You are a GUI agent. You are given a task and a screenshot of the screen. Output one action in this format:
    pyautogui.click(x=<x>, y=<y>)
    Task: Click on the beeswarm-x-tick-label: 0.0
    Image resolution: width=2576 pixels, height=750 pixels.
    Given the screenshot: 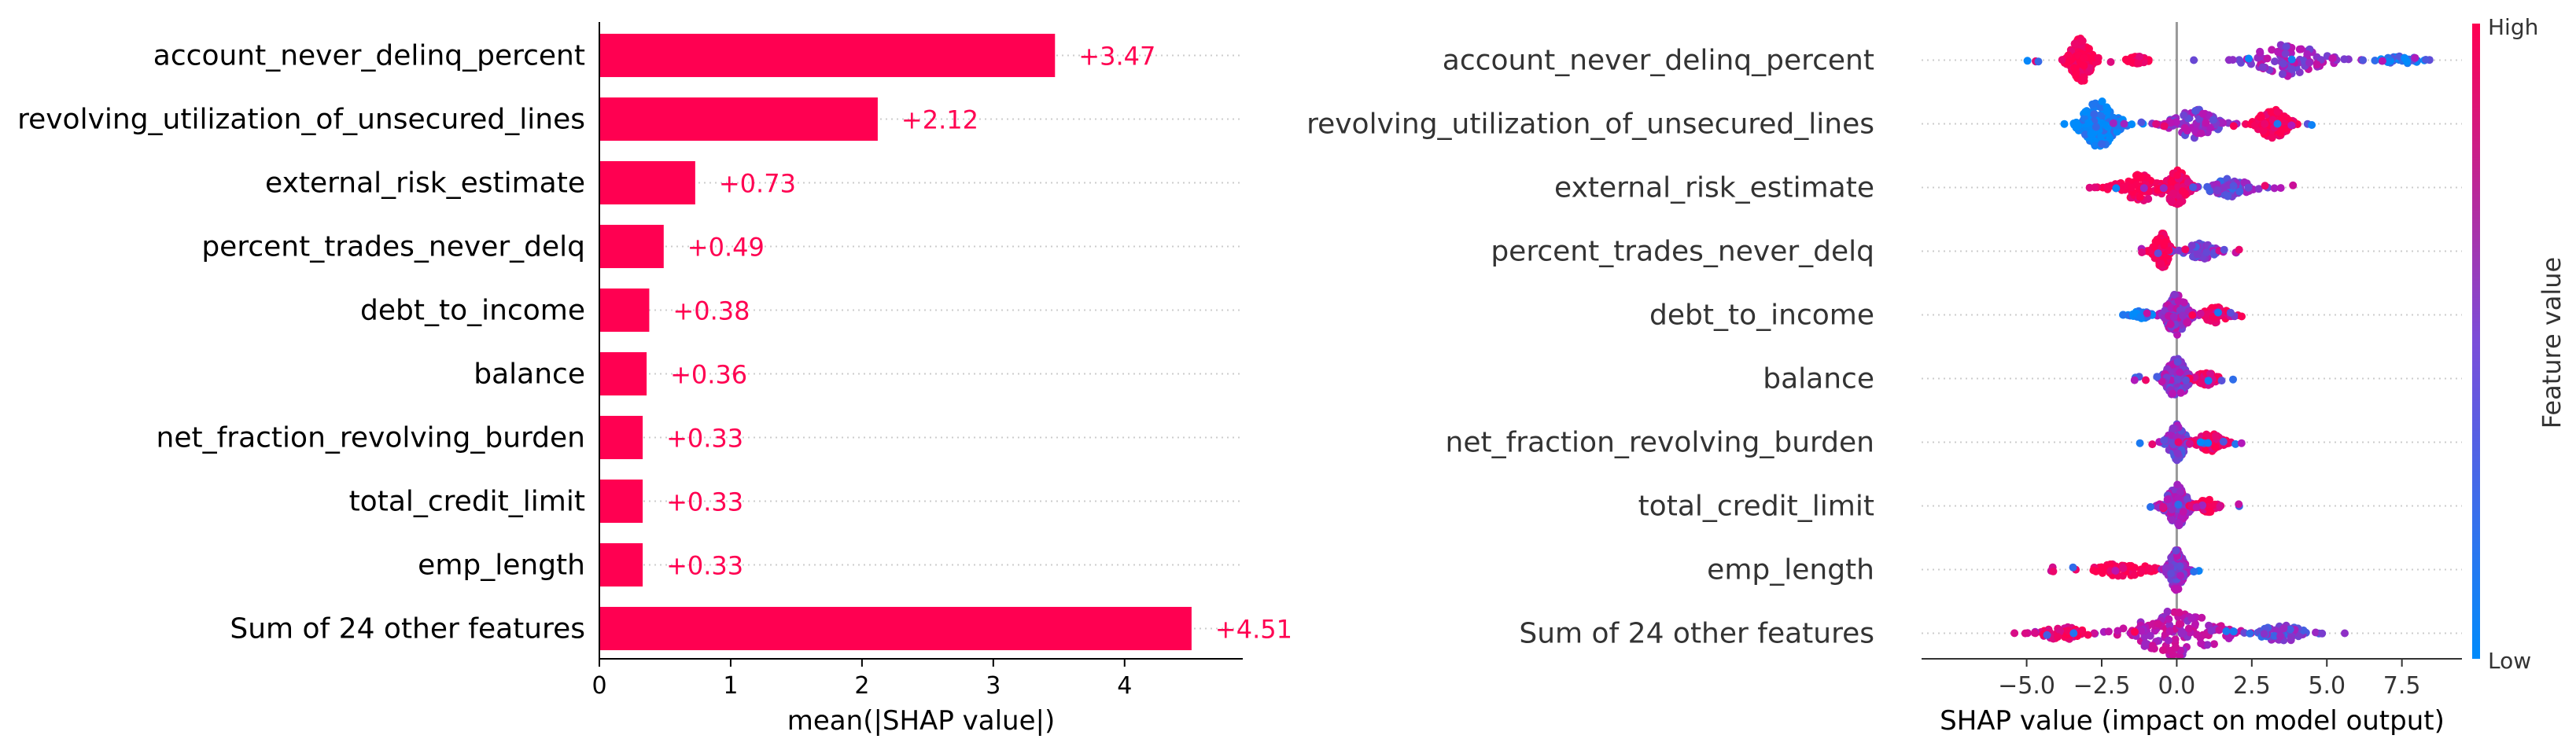 What is the action you would take?
    pyautogui.click(x=2177, y=686)
    